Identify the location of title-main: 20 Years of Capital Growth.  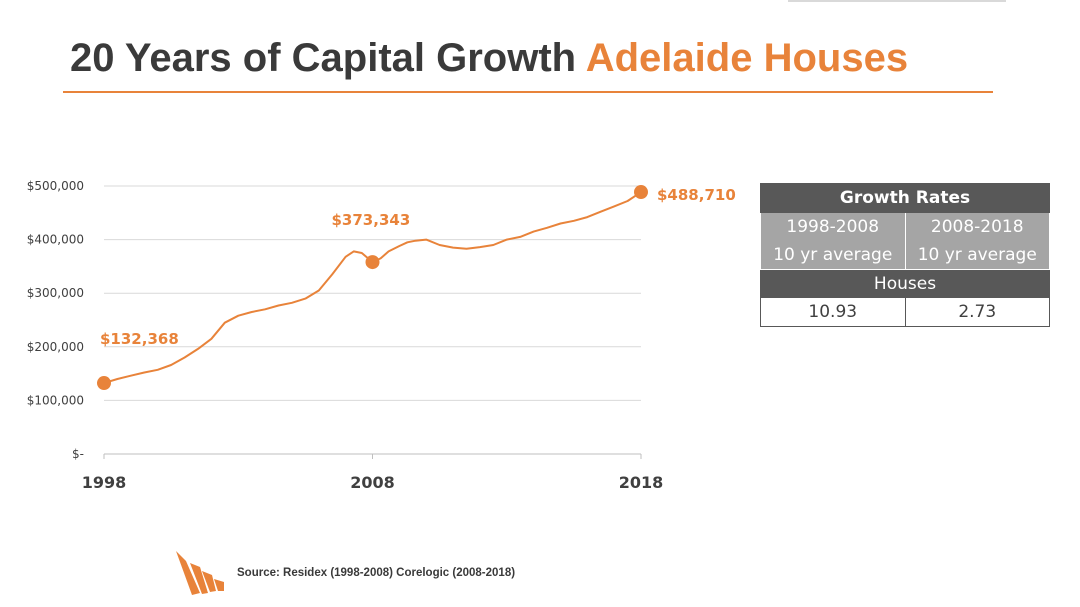
(323, 58).